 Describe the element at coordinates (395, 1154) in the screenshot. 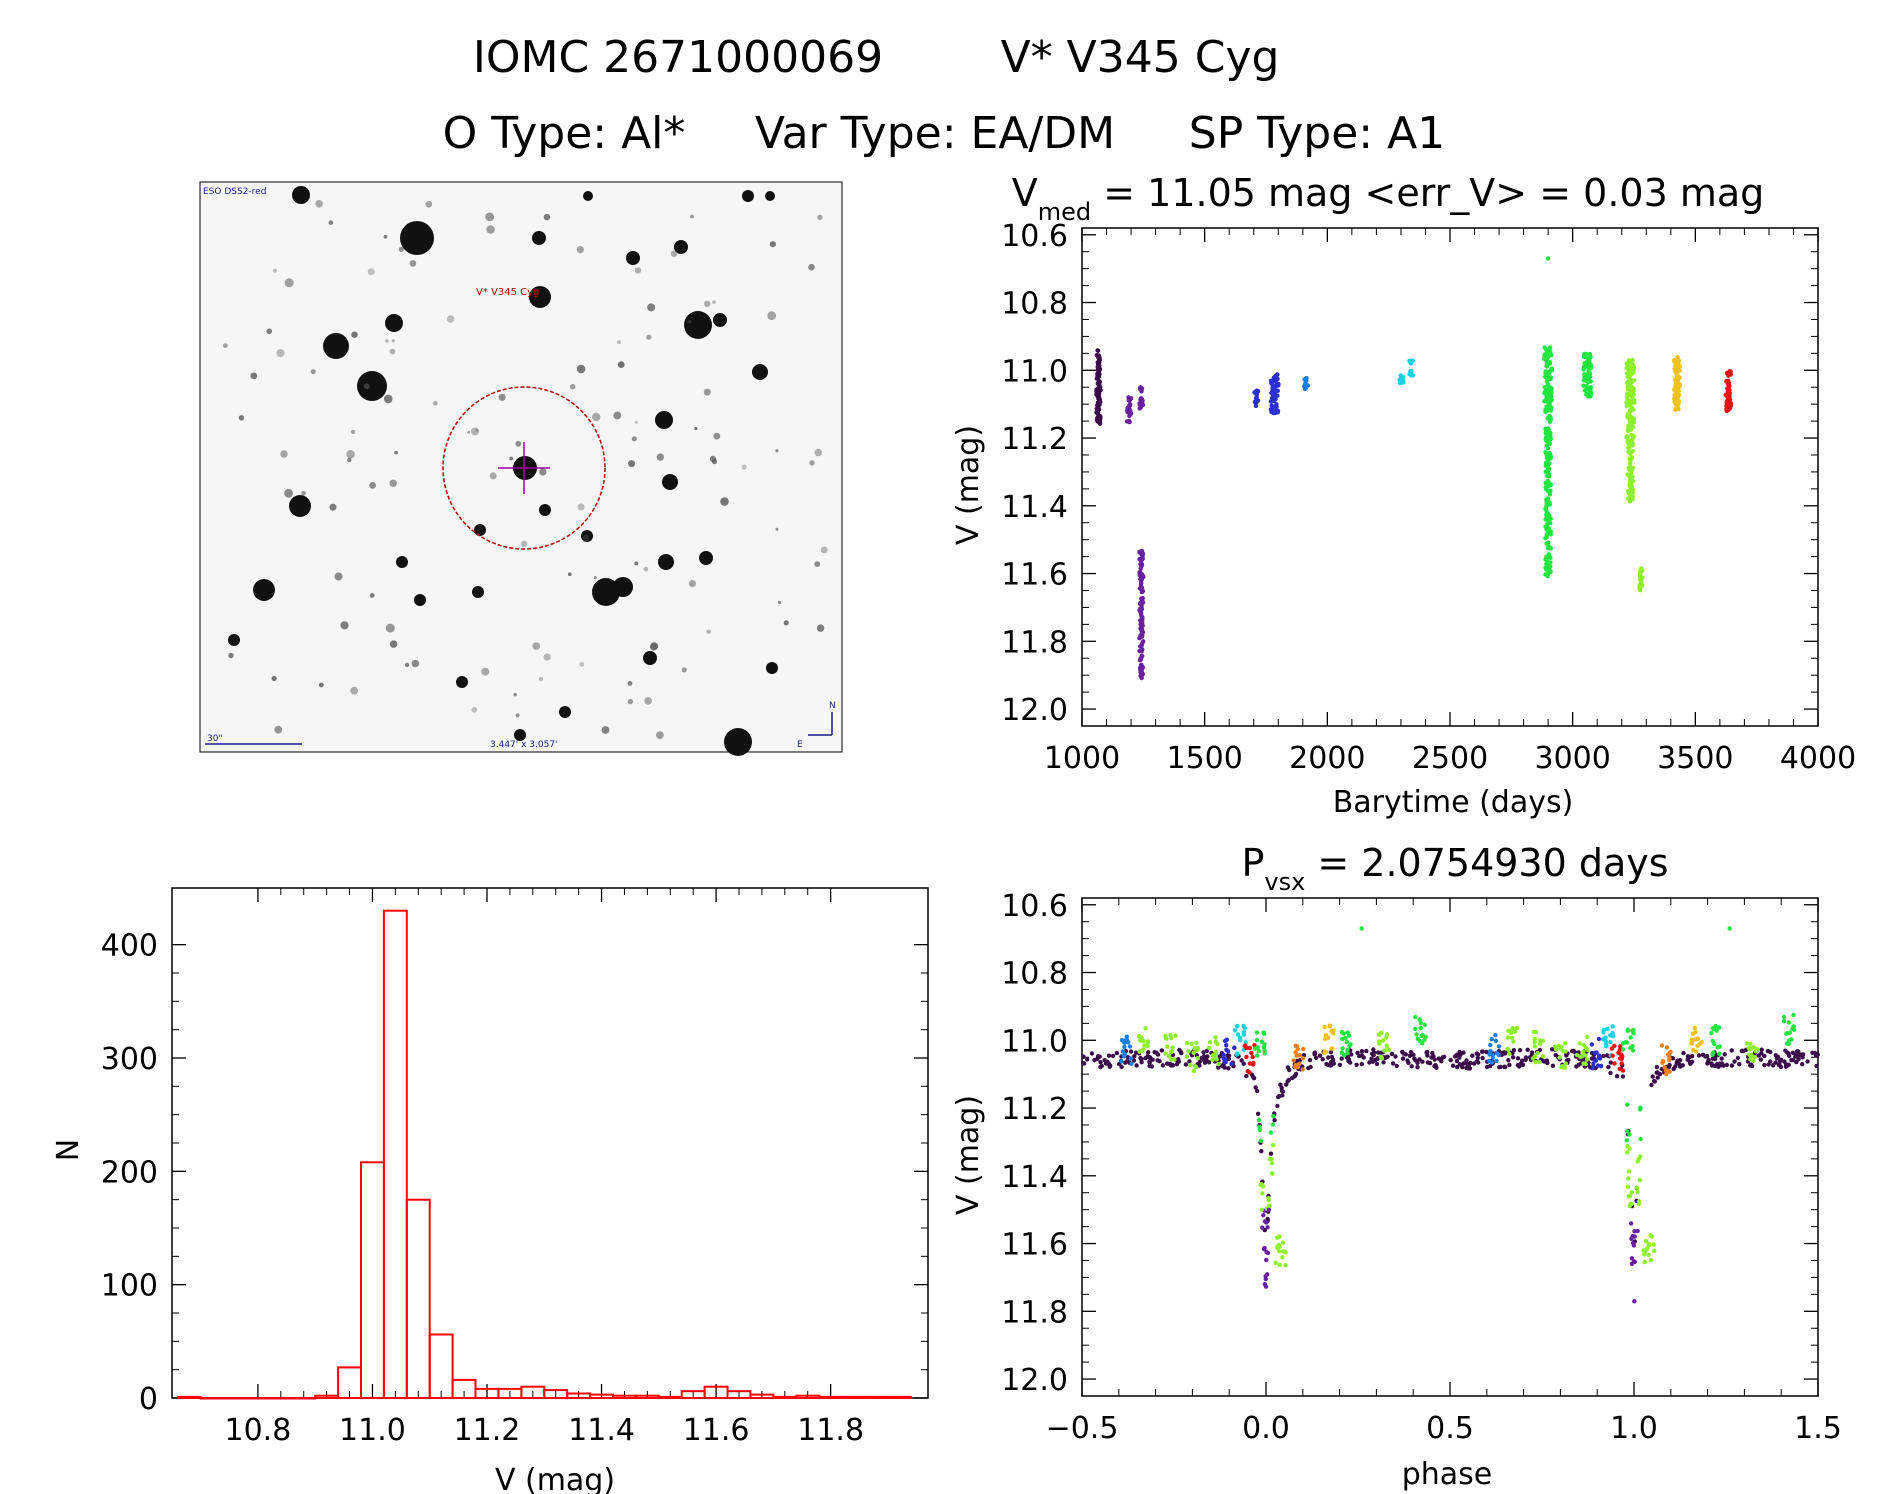

I see `histogram-bar` at that location.